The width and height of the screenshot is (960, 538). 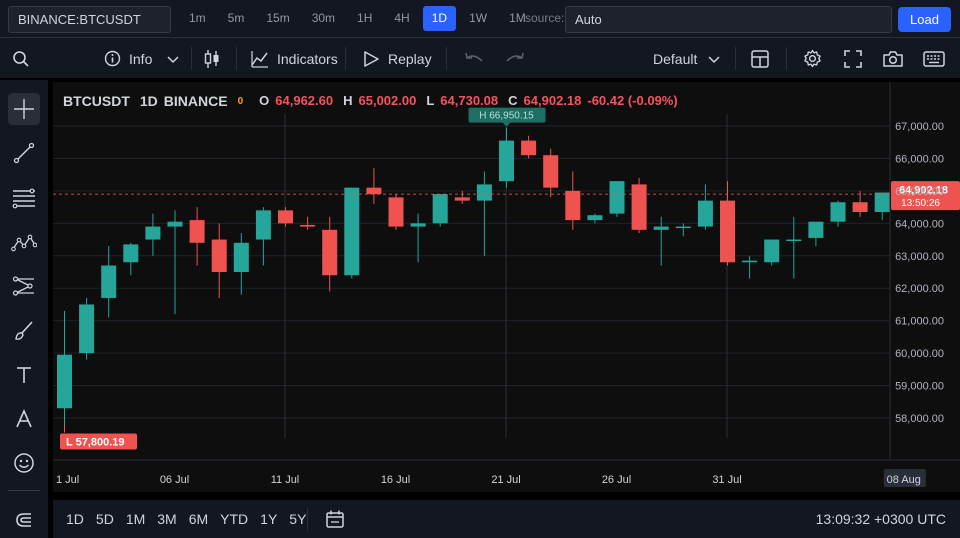 What do you see at coordinates (234, 519) in the screenshot?
I see `range-ytd: YTD` at bounding box center [234, 519].